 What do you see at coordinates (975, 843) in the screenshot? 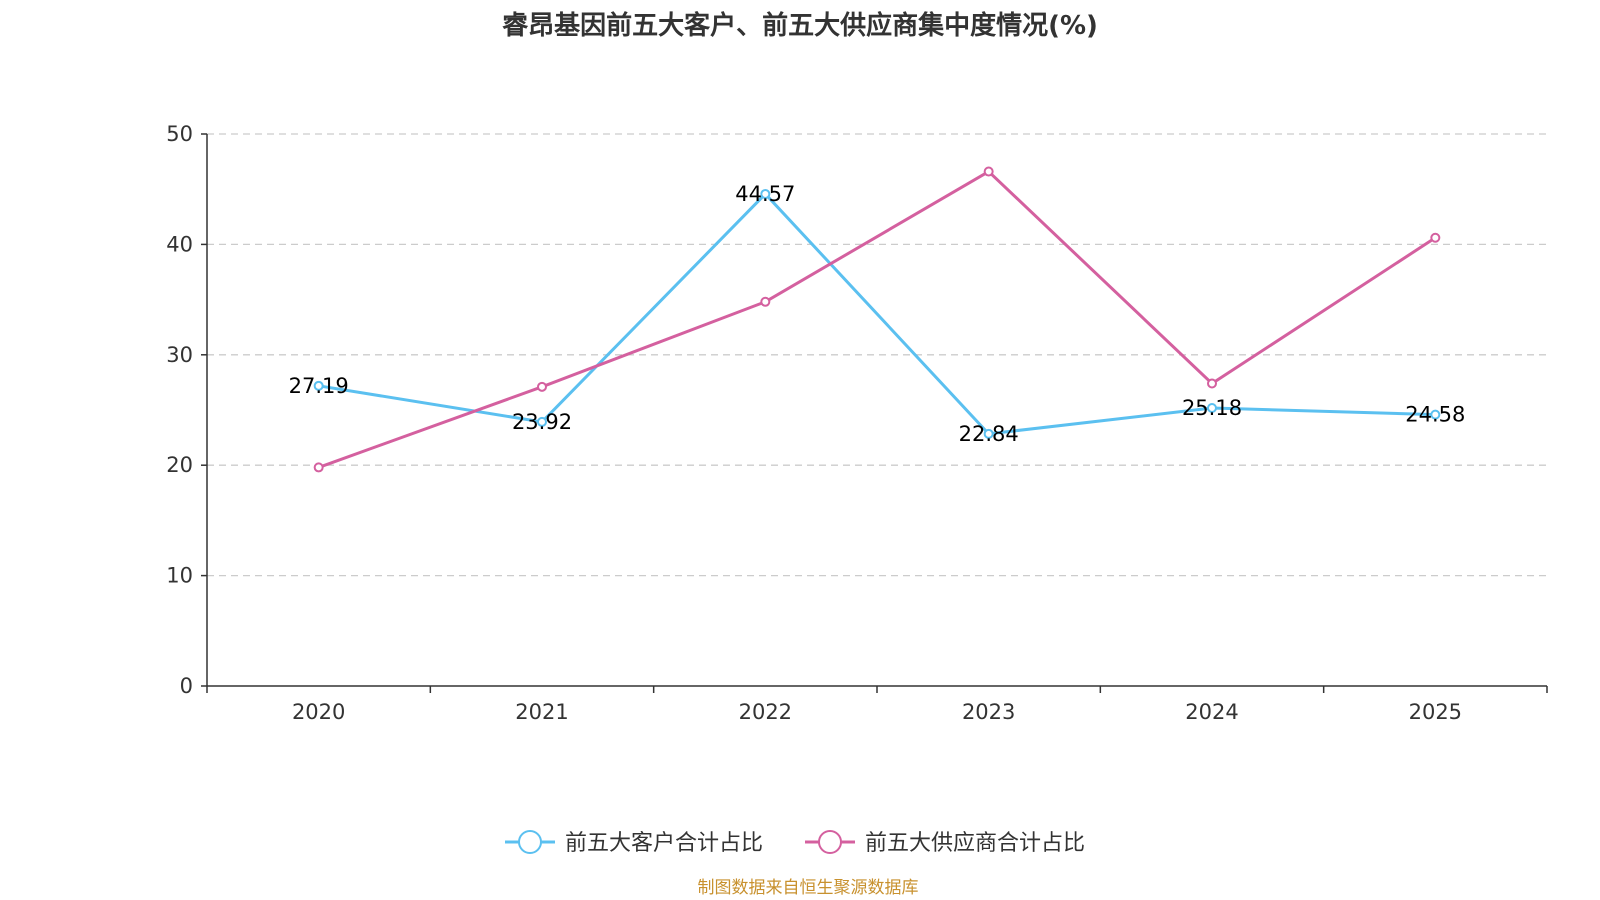
I see `legend-label: 前五大供应商合计占比` at bounding box center [975, 843].